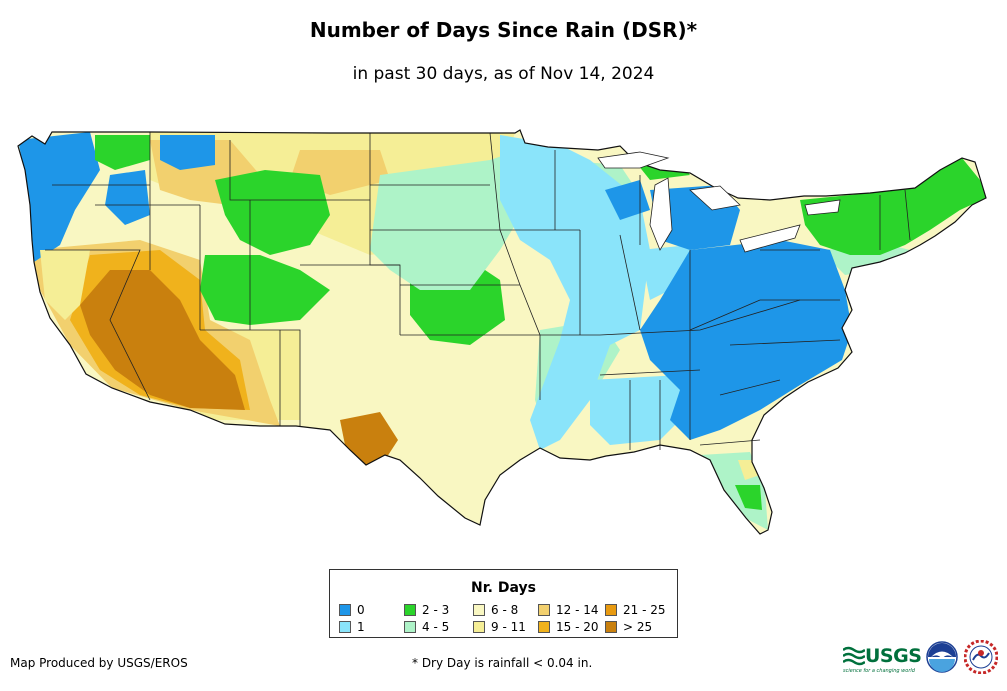 This screenshot has height=691, width=1007. I want to click on legend-label: 15 - 20, so click(577, 627).